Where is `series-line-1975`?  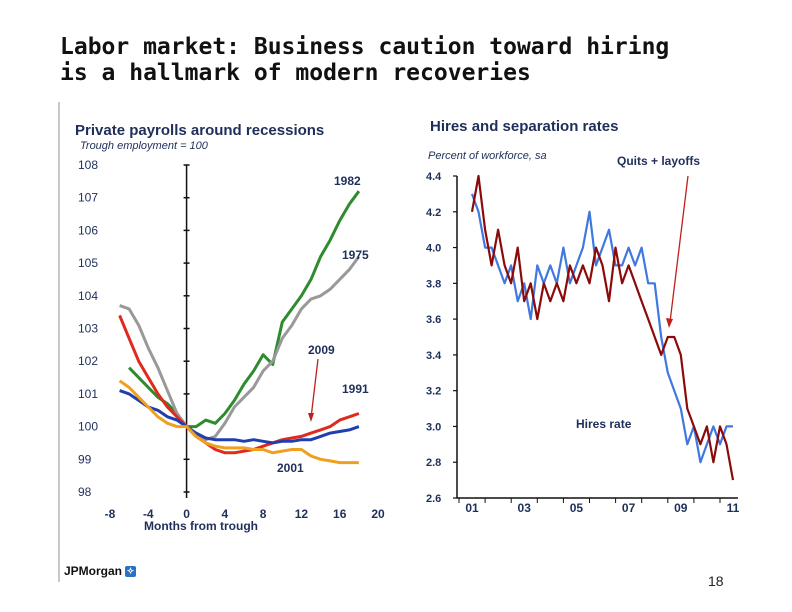
series-line-1975 is located at coordinates (240, 348).